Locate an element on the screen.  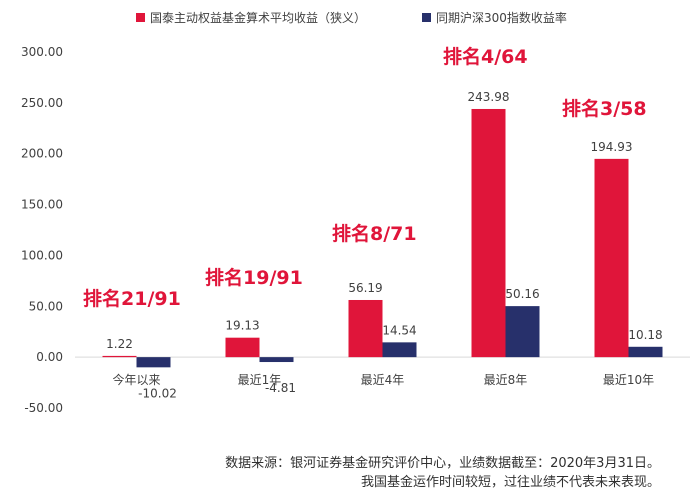
legend-swatch-series1 is located at coordinates (140, 17).